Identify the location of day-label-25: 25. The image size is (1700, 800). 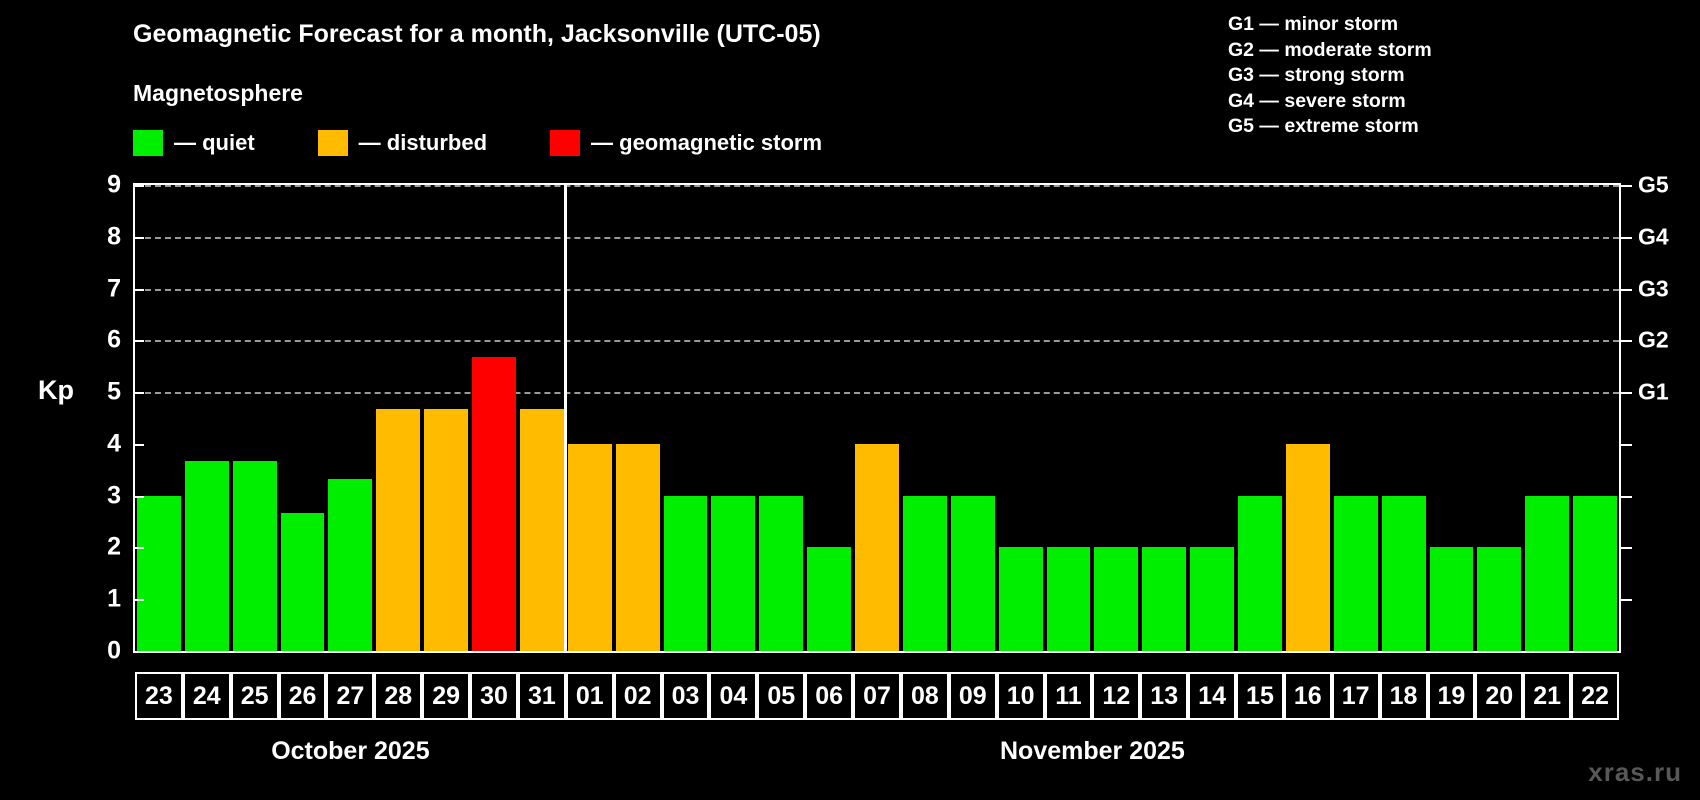
(254, 696).